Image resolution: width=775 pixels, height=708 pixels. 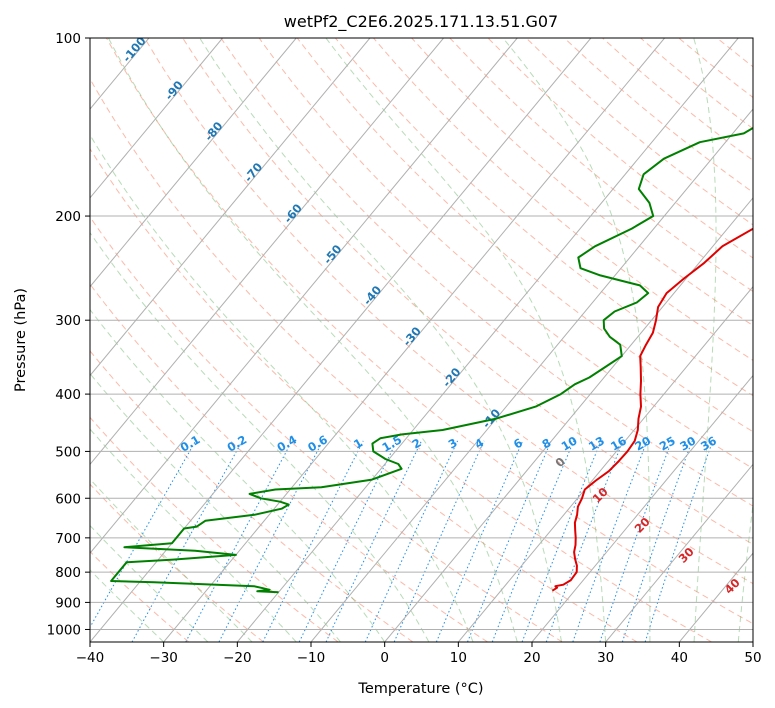 I want to click on y-tick-label: 300, so click(x=68, y=321).